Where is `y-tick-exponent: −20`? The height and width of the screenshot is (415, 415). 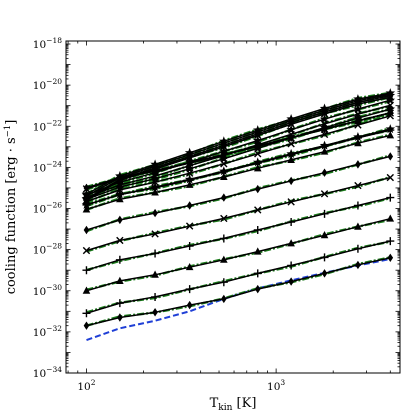 y-tick-exponent: −20 is located at coordinates (54, 81).